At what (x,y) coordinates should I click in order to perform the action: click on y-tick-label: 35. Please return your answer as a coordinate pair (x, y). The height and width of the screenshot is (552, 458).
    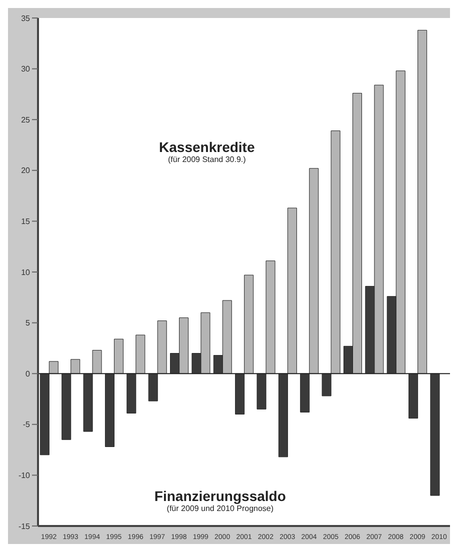
    Looking at the image, I should click on (26, 18).